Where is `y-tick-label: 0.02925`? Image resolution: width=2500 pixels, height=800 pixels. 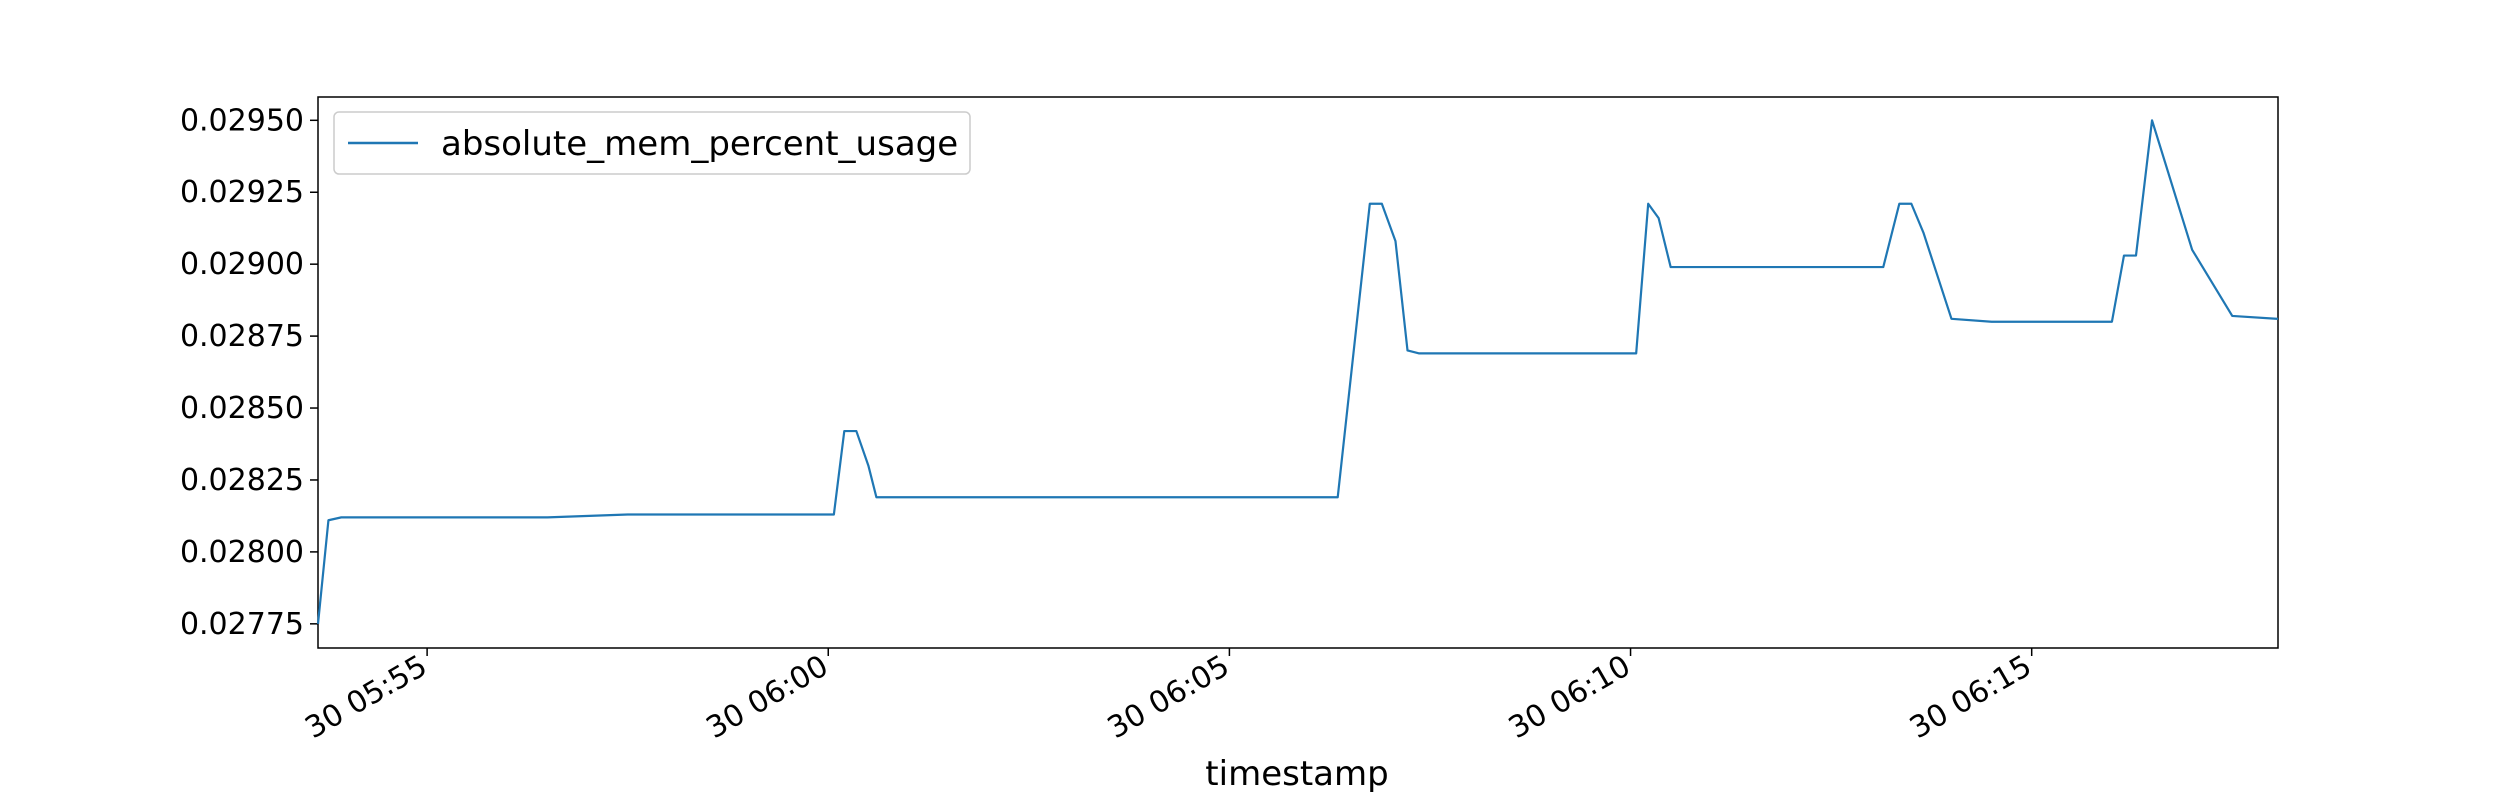 y-tick-label: 0.02925 is located at coordinates (242, 192).